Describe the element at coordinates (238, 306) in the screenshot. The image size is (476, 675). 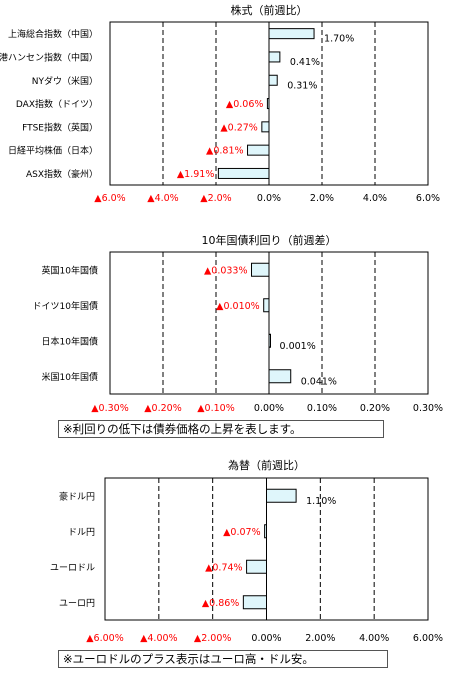
I see `bond-value-label: ▲0.010%` at that location.